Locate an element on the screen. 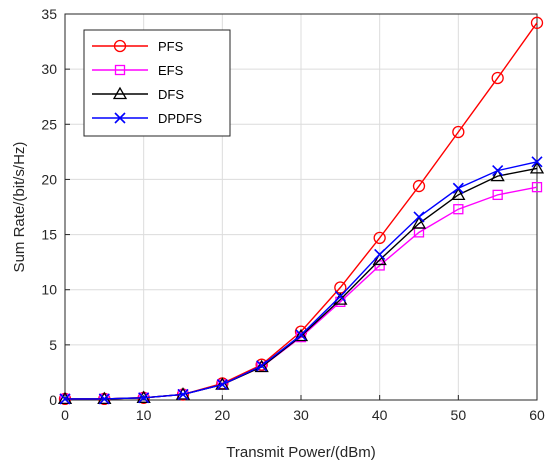  legend-marker-dfs is located at coordinates (120, 93).